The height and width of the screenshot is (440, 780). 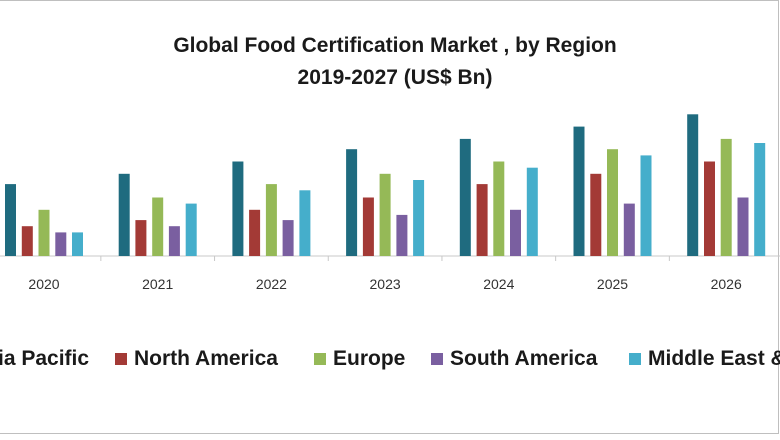 What do you see at coordinates (385, 284) in the screenshot?
I see `x-tick-label-2023: 2023` at bounding box center [385, 284].